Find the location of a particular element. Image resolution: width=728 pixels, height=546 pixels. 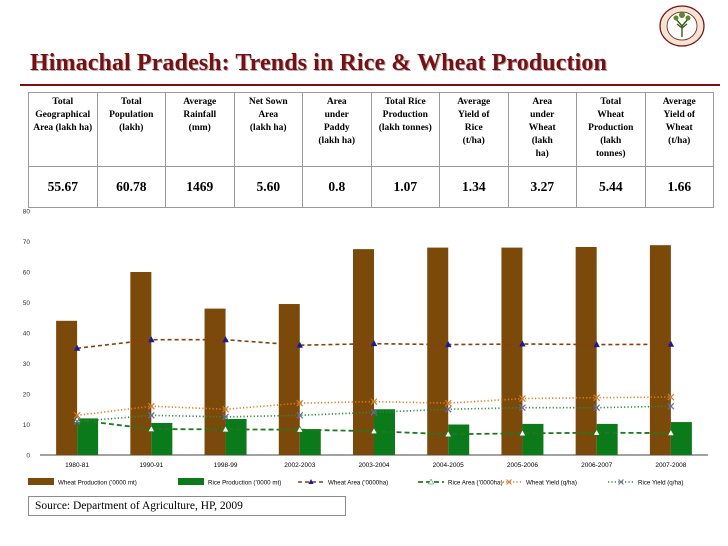

legend-label: Rice Yield (q/ha) is located at coordinates (660, 483).